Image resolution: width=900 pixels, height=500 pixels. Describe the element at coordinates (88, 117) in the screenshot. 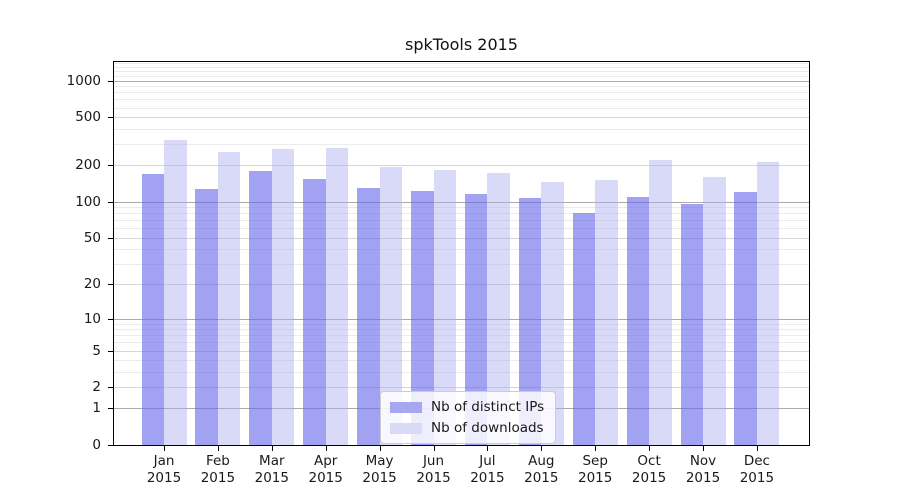

I see `y-tick-label: 500` at that location.